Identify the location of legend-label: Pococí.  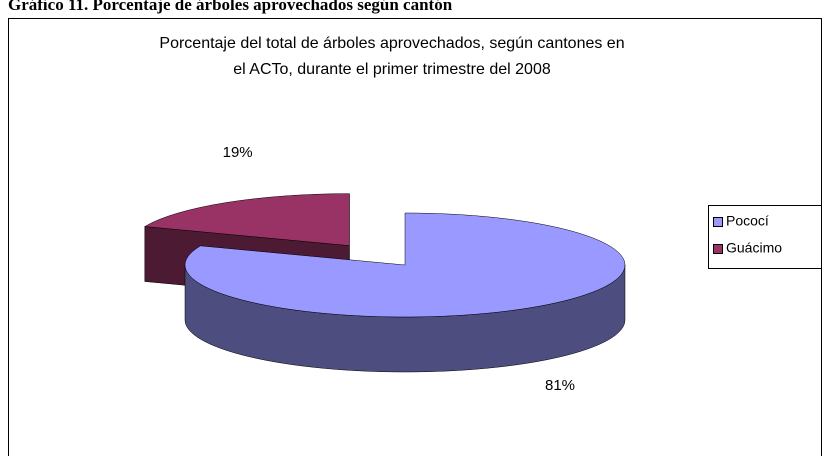
(747, 221).